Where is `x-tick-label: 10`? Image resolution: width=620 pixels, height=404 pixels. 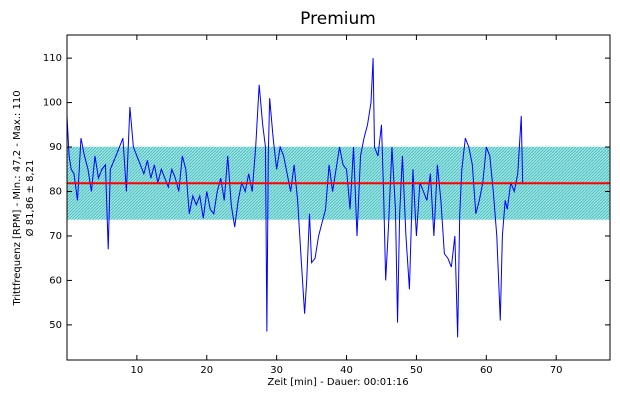
x-tick-label: 10 is located at coordinates (137, 370).